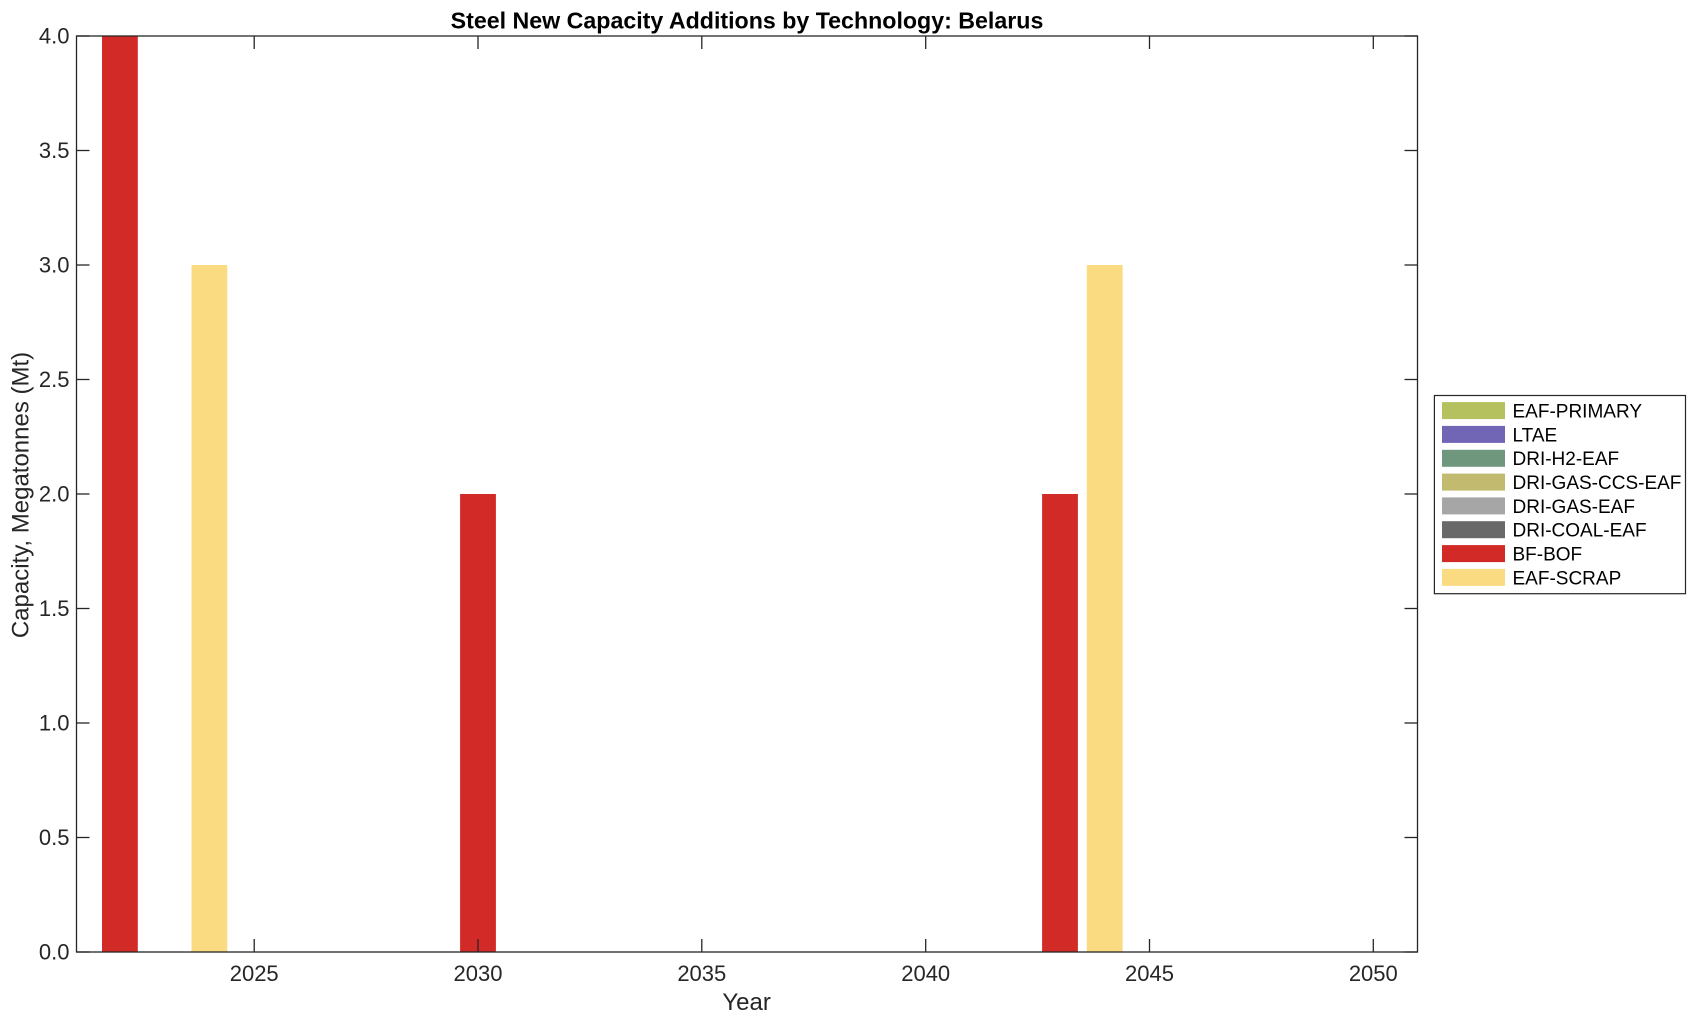  I want to click on svg-text: EAF-SCRAP, so click(1567, 578).